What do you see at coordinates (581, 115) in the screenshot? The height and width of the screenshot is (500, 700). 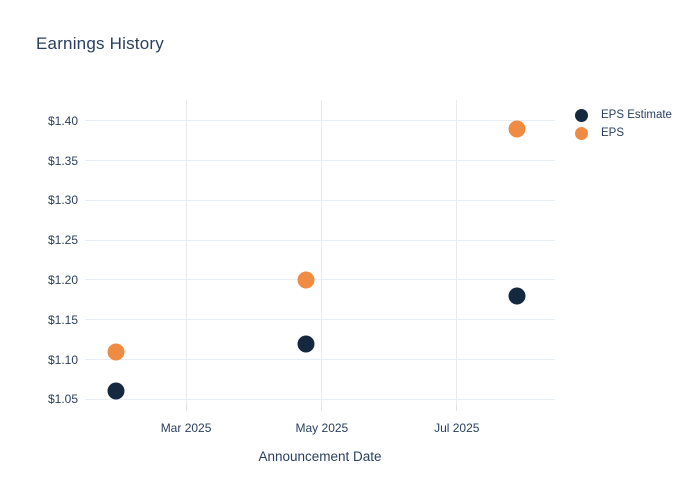 I see `legend-marker-eps-estimate-icon` at bounding box center [581, 115].